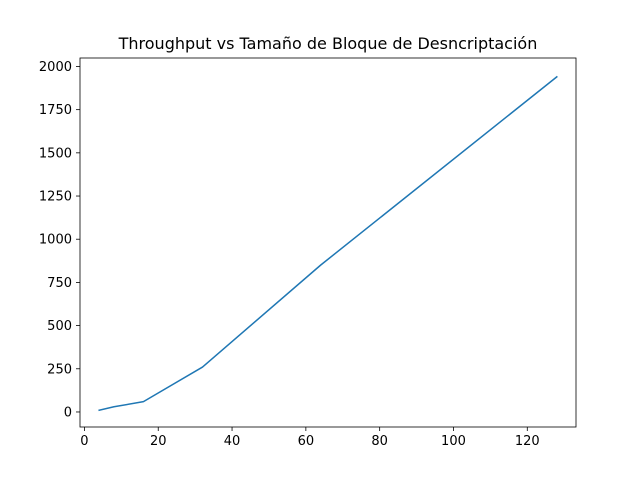 The width and height of the screenshot is (640, 480). I want to click on y-tick-label: 500, so click(59, 326).